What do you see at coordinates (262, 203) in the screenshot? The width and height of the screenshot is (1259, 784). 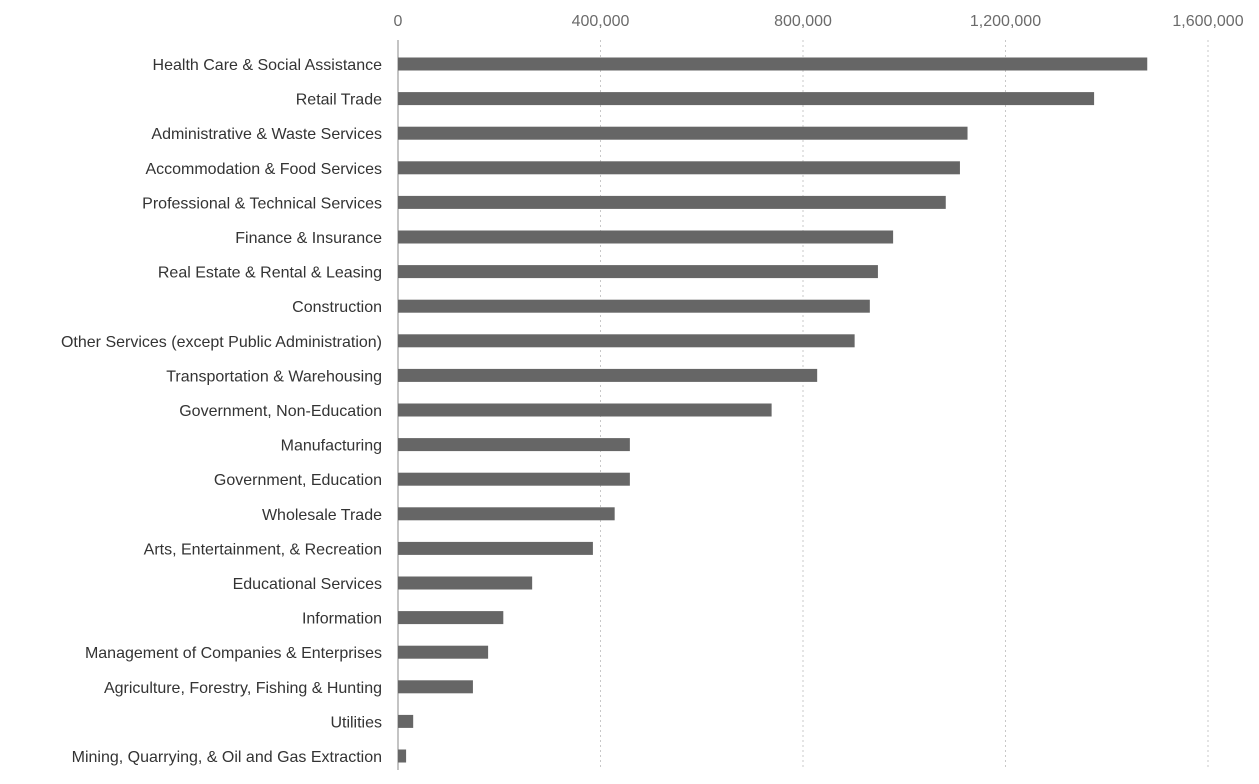 I see `category-label: Professional & Technical Services` at bounding box center [262, 203].